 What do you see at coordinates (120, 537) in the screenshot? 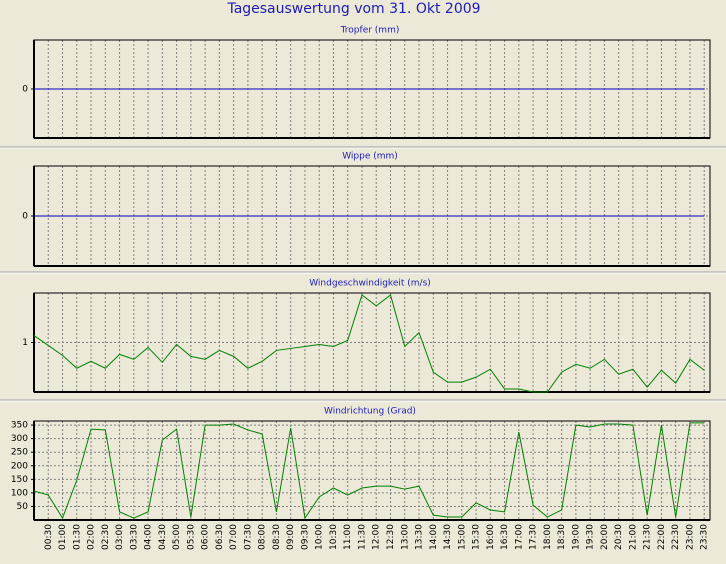
I see `x-tick-label: 03:00` at bounding box center [120, 537].